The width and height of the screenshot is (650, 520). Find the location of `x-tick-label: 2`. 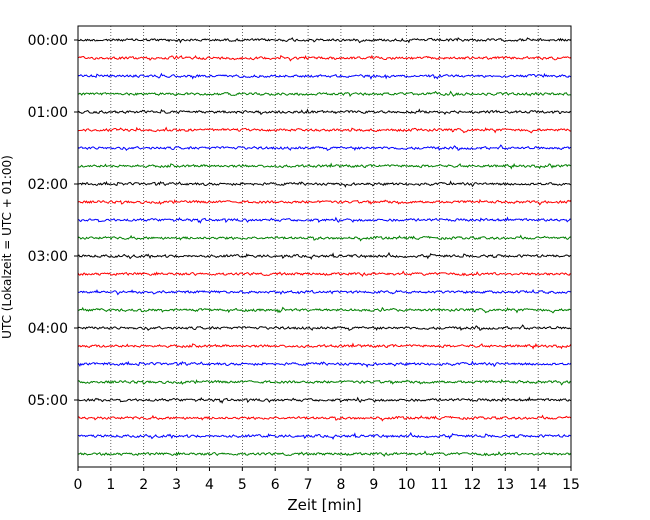

x-tick-label: 2 is located at coordinates (143, 485).